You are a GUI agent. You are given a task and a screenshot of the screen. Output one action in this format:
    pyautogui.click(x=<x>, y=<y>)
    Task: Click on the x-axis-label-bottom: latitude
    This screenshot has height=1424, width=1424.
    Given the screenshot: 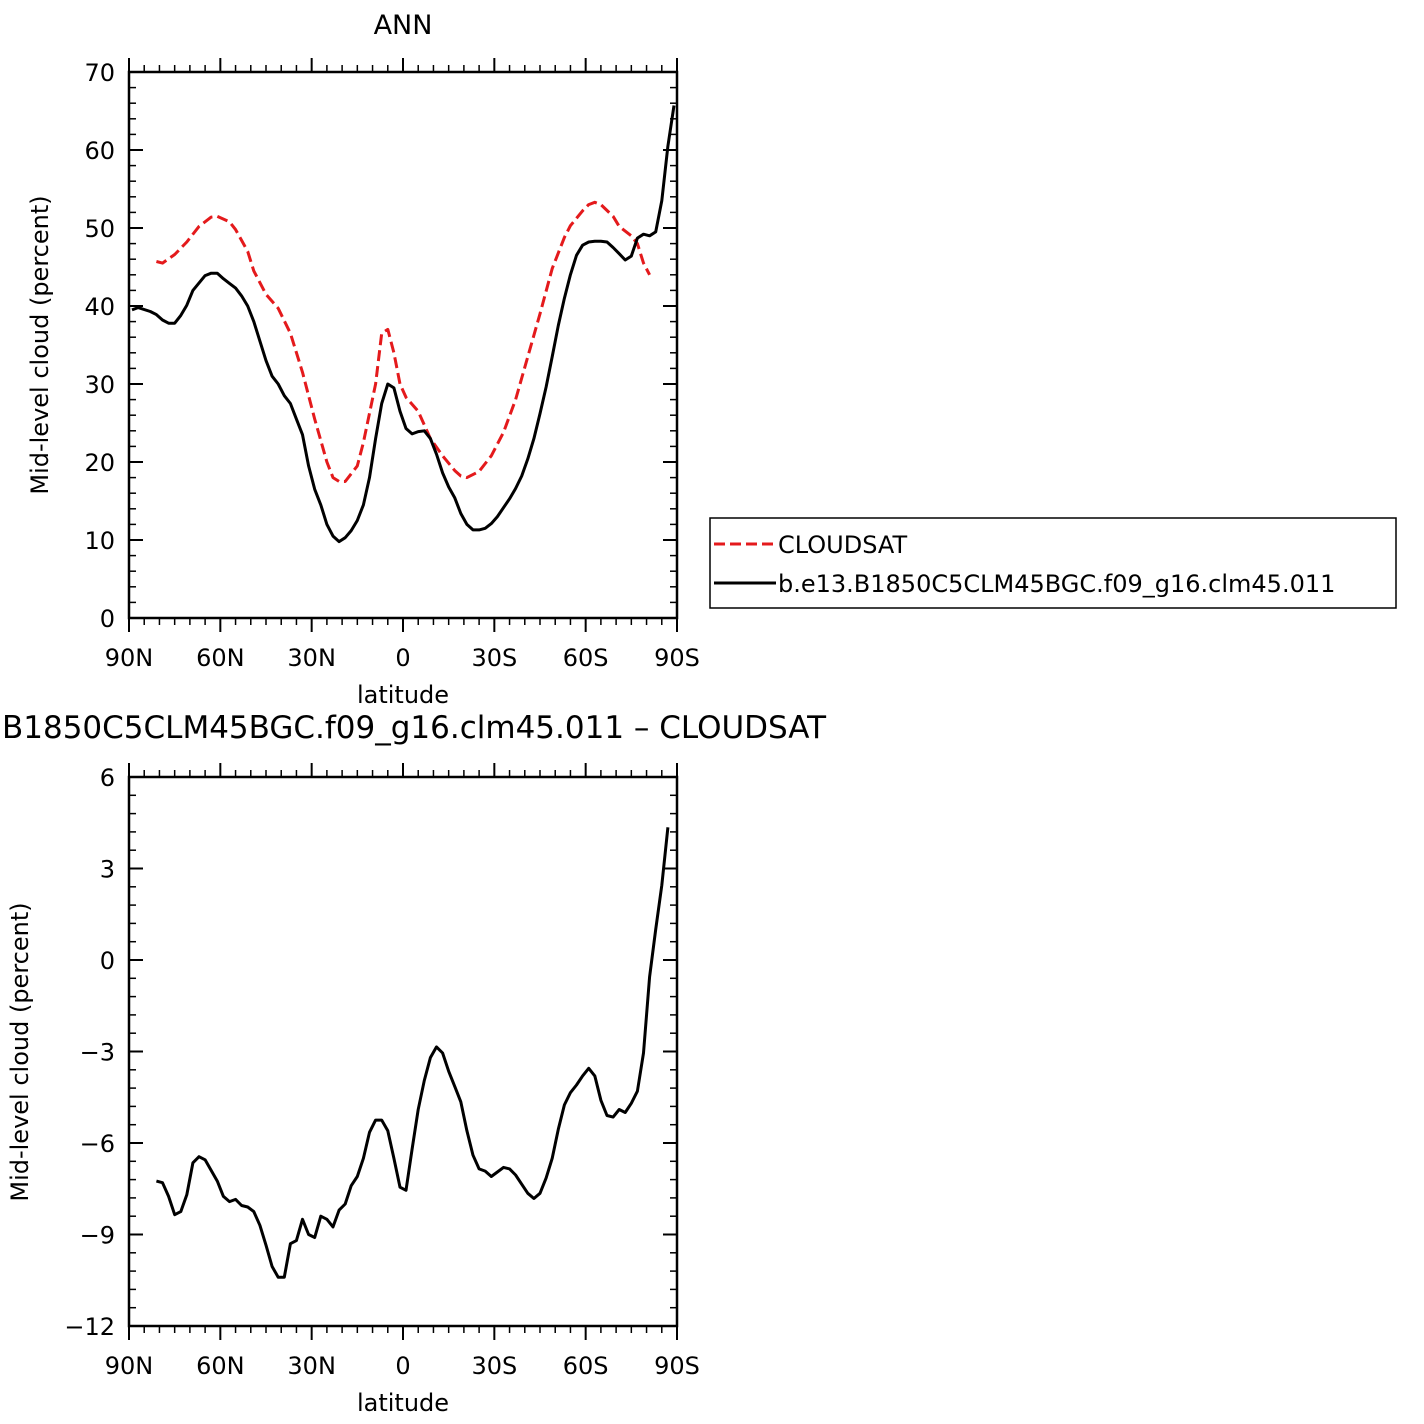 What is the action you would take?
    pyautogui.click(x=403, y=1403)
    